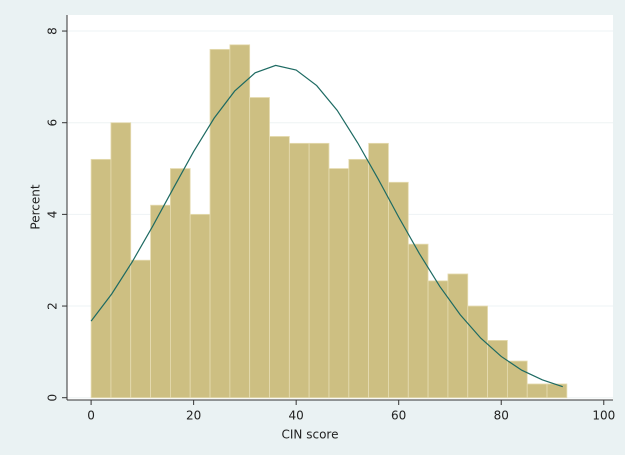 The height and width of the screenshot is (455, 625). I want to click on y-tick-label: 8, so click(53, 31).